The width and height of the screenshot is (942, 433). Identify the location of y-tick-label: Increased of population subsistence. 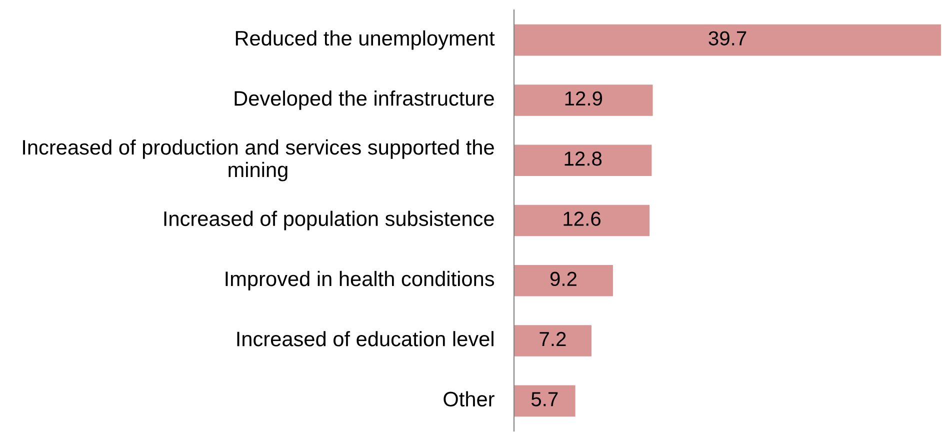
(329, 220).